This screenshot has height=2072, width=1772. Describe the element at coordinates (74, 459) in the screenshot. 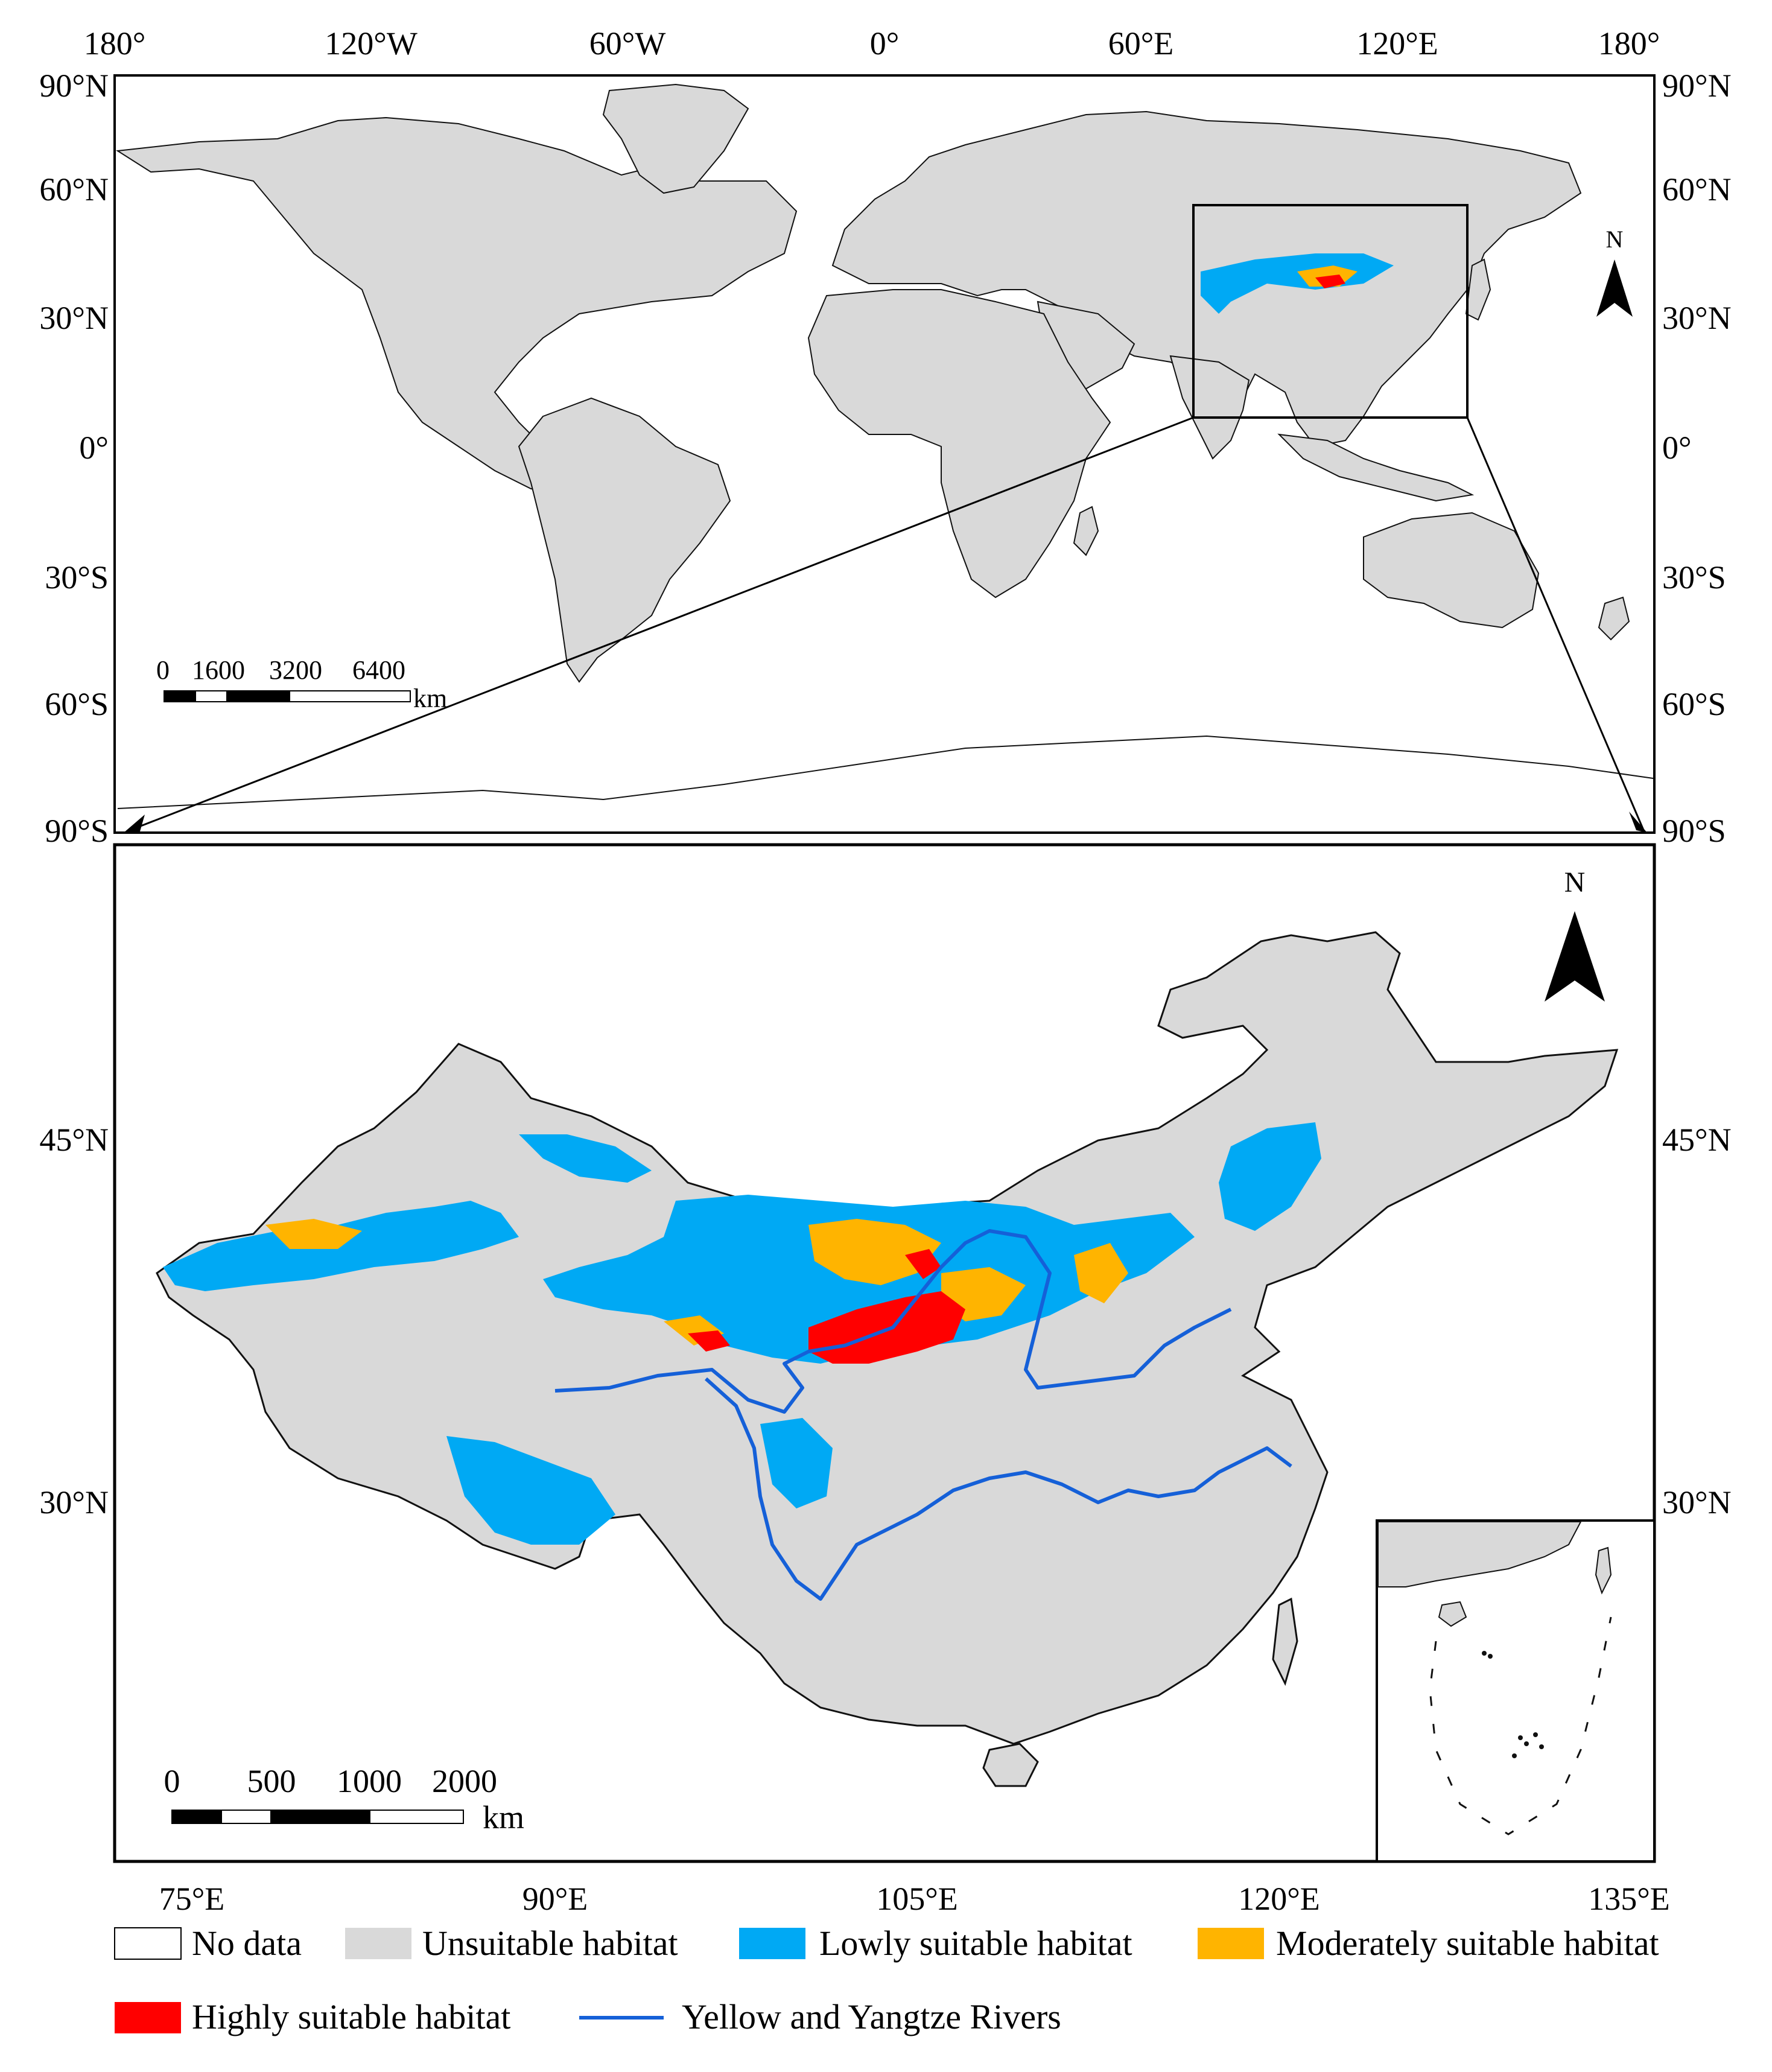

I see `world-left-axis: 90°N 60°N 30°N 0° 30°S 60°S 90°S` at that location.